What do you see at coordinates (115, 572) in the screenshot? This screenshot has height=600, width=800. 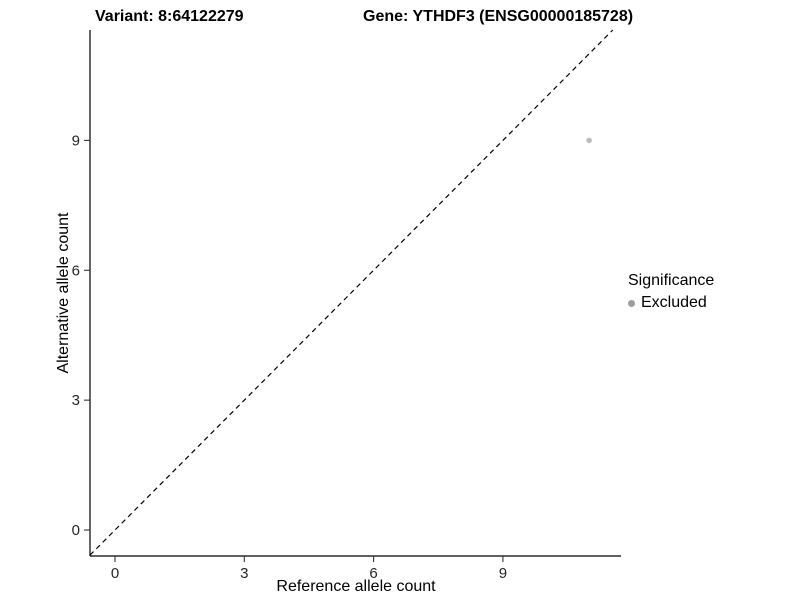 I see `x-tick-label: 0` at bounding box center [115, 572].